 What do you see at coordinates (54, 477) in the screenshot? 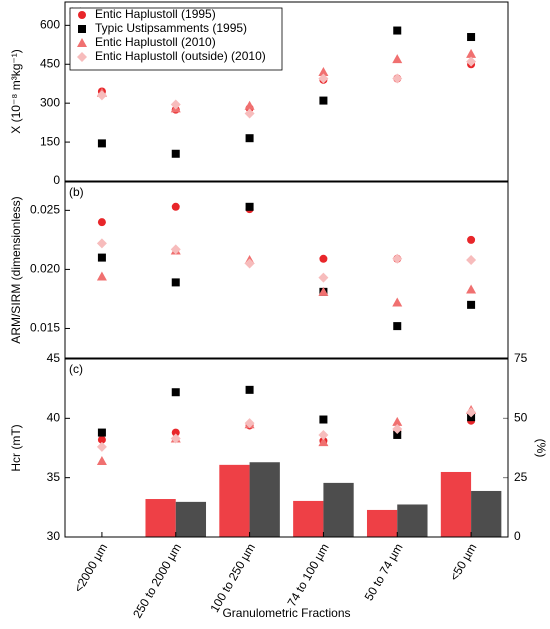
I see `y-tick-label: 35` at bounding box center [54, 477].